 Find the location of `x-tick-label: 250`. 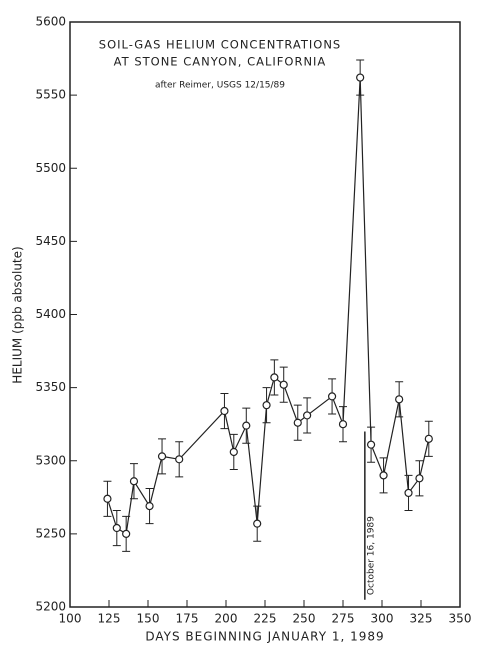

x-tick-label: 250 is located at coordinates (304, 619).